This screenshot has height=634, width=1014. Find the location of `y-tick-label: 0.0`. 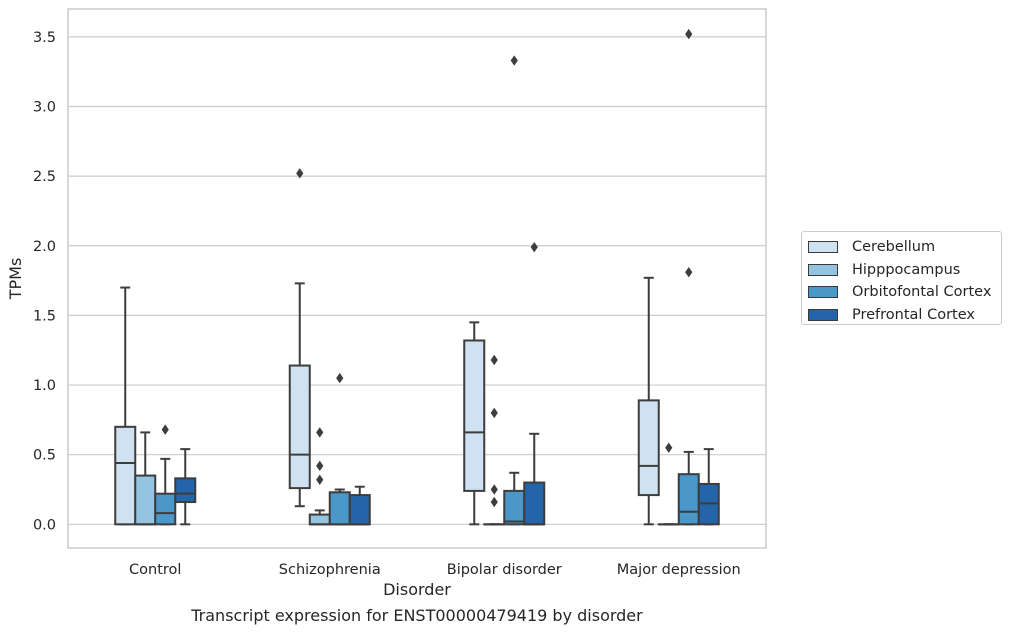

y-tick-label: 0.0 is located at coordinates (44, 525).